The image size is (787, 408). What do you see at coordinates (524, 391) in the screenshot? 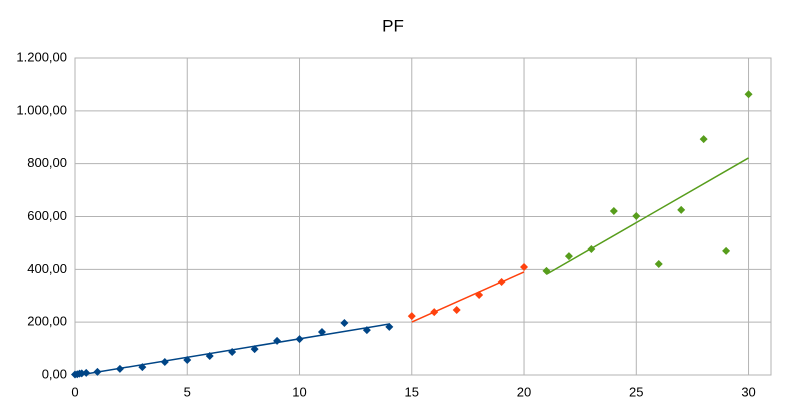
I see `x-tick-label: 20` at bounding box center [524, 391].